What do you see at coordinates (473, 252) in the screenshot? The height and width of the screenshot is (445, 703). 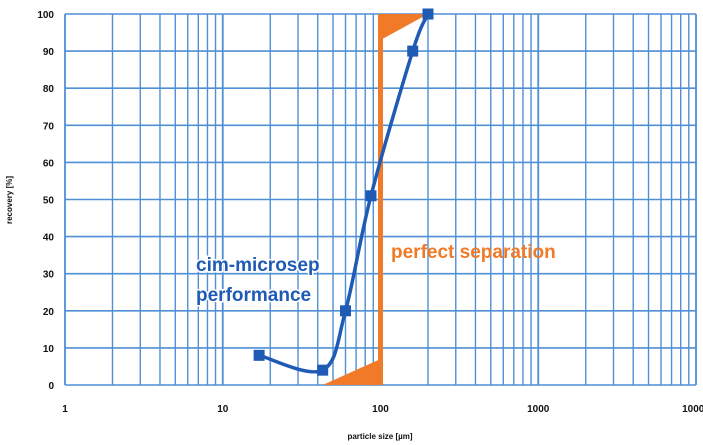 I see `perfect-separation-label: perfect separation` at bounding box center [473, 252].